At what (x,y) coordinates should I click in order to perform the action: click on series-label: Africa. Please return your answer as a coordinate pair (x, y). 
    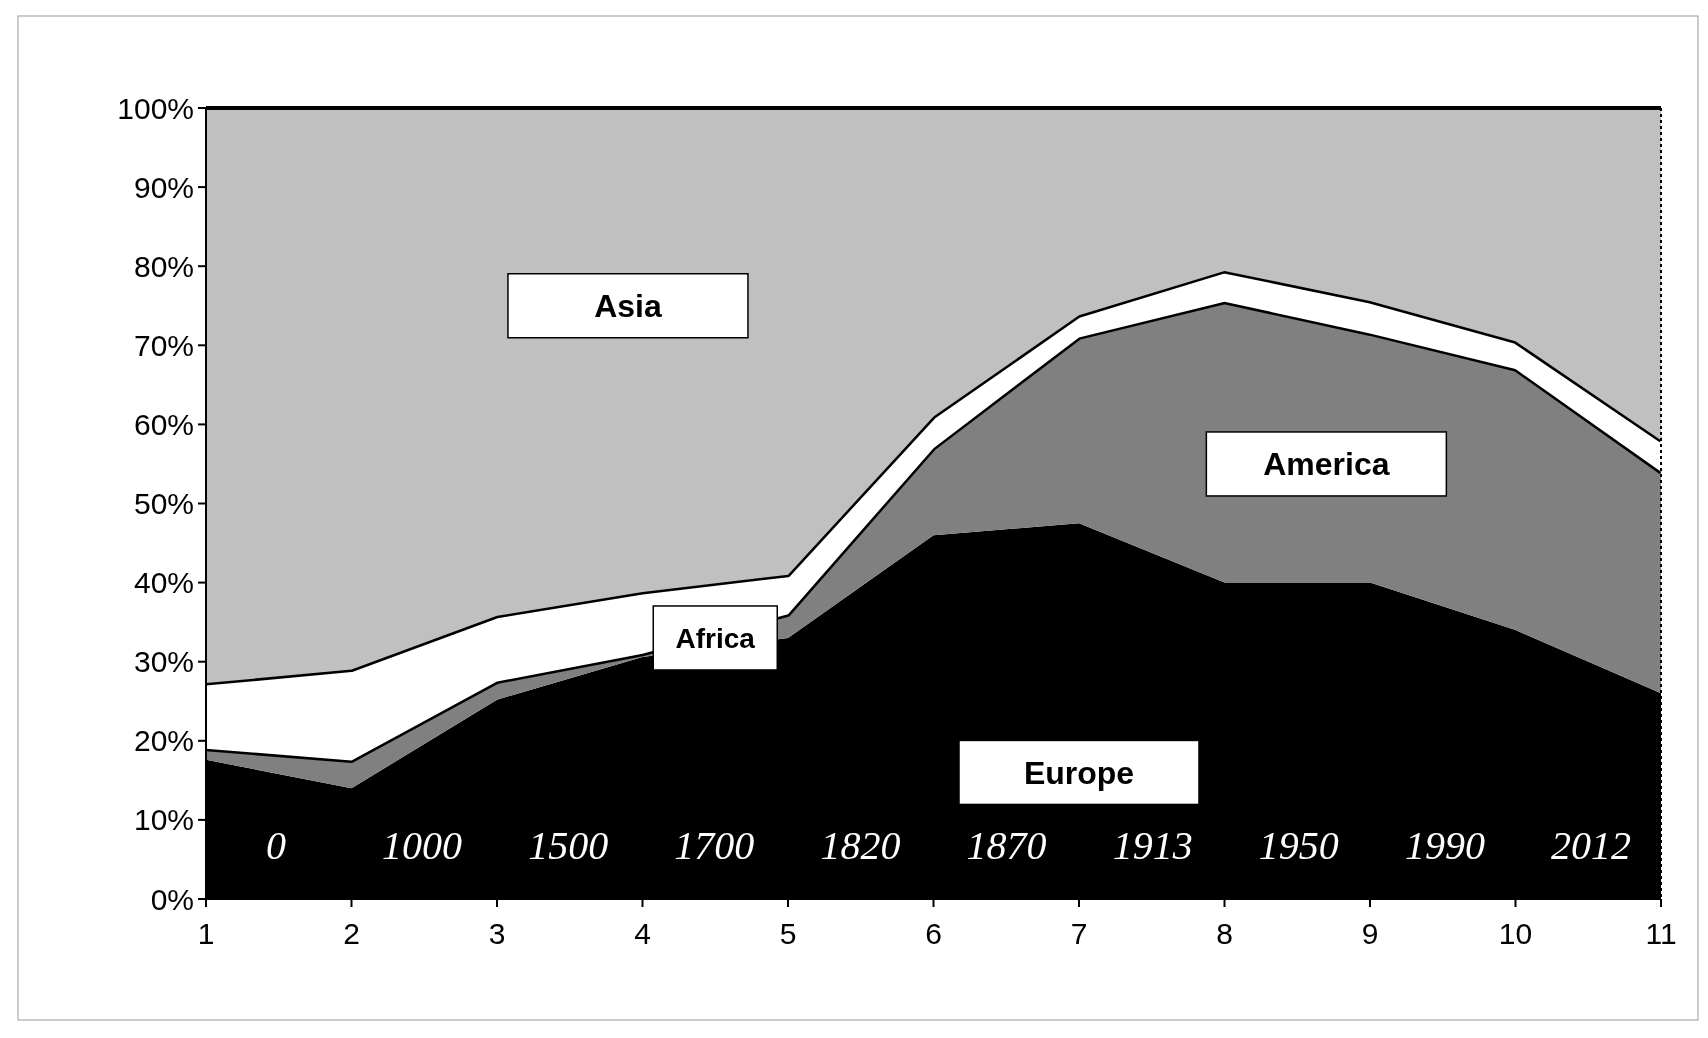
    Looking at the image, I should click on (715, 638).